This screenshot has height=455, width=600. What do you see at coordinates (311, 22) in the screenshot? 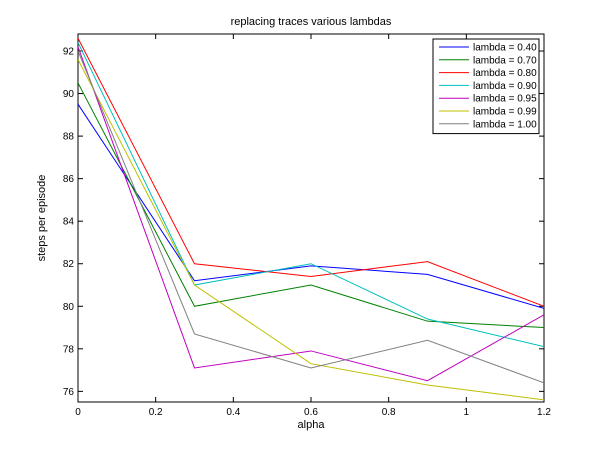
I see `chart-title: replacing traces various lambdas` at bounding box center [311, 22].